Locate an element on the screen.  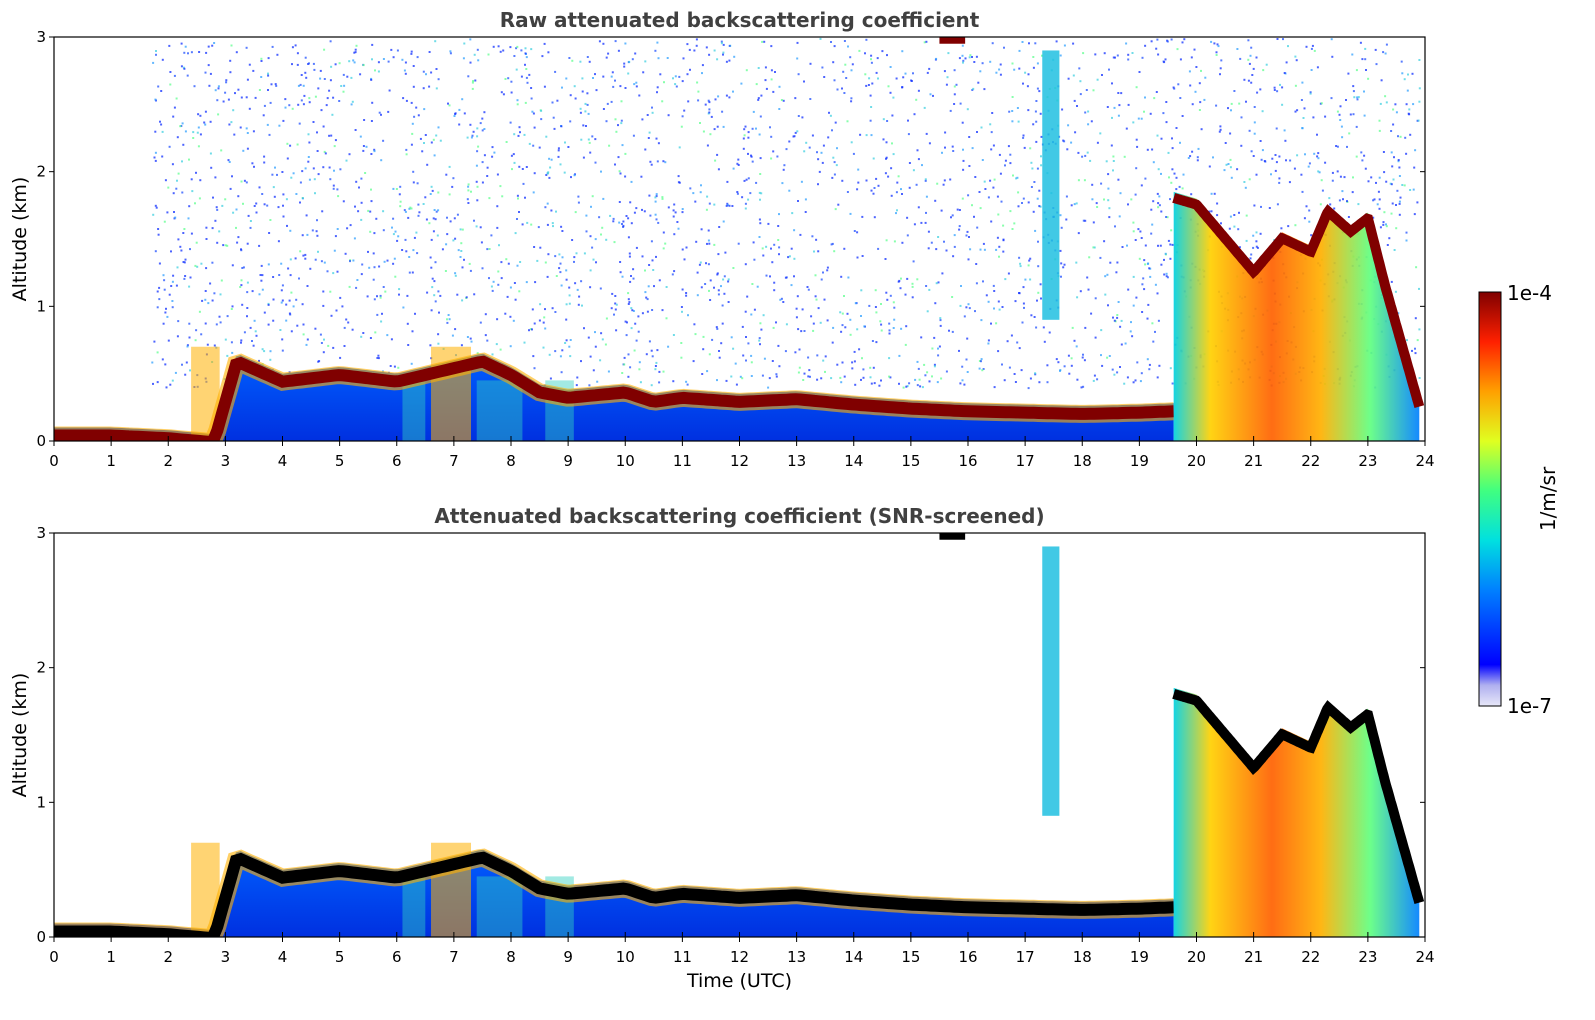
colorbar-max-label: 1e-4 is located at coordinates (1529, 293).